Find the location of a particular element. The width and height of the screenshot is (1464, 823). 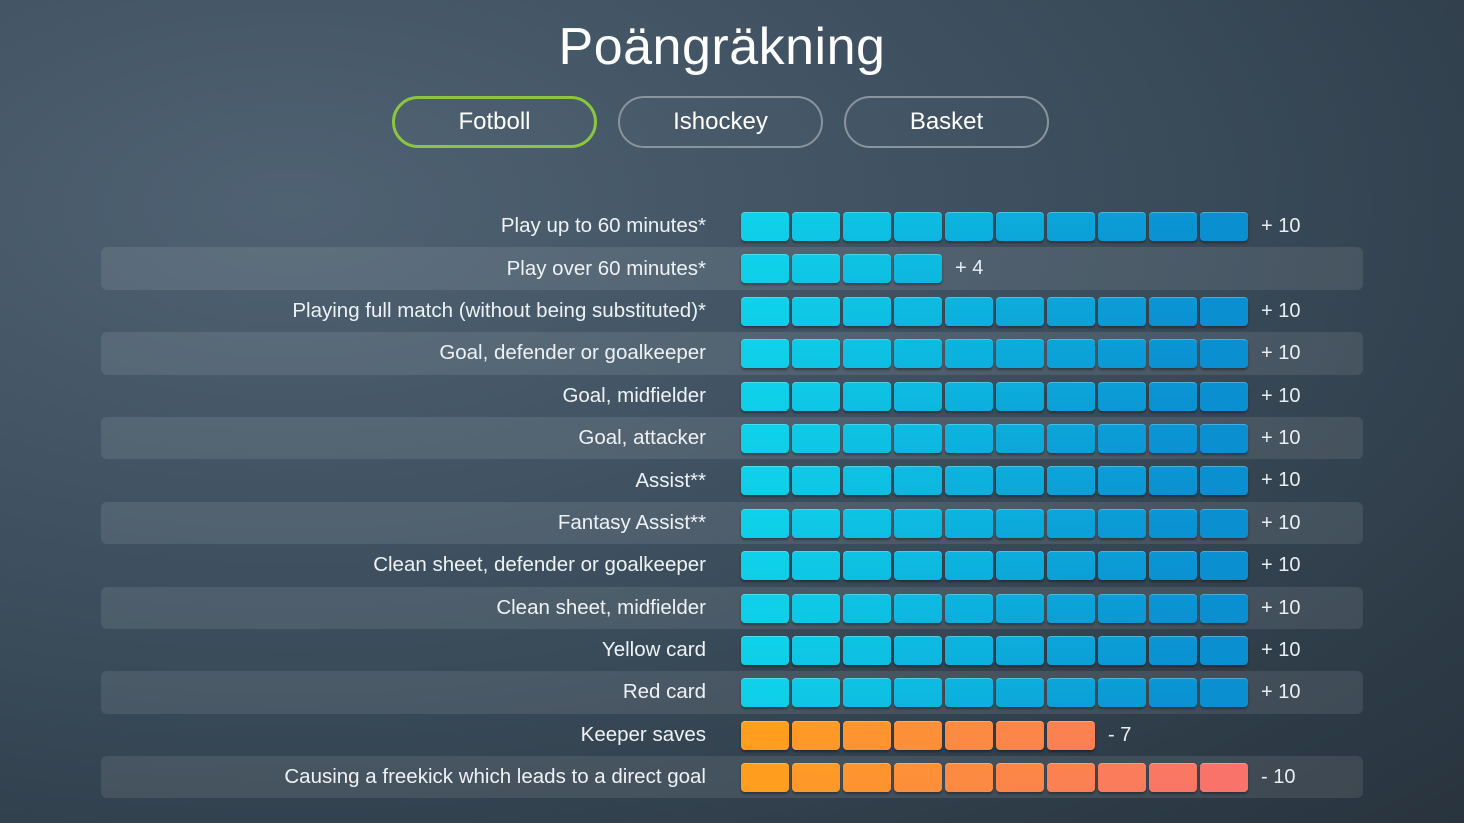

score-row-label: Goal, defender or goalkeeper is located at coordinates (572, 353).